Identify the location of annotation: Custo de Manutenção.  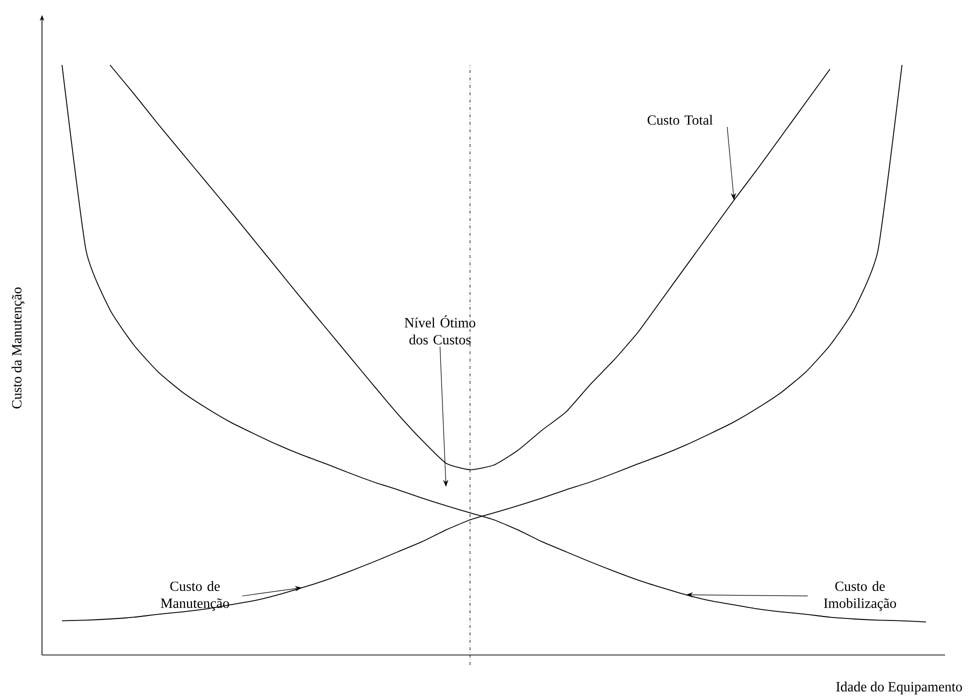
(195, 596).